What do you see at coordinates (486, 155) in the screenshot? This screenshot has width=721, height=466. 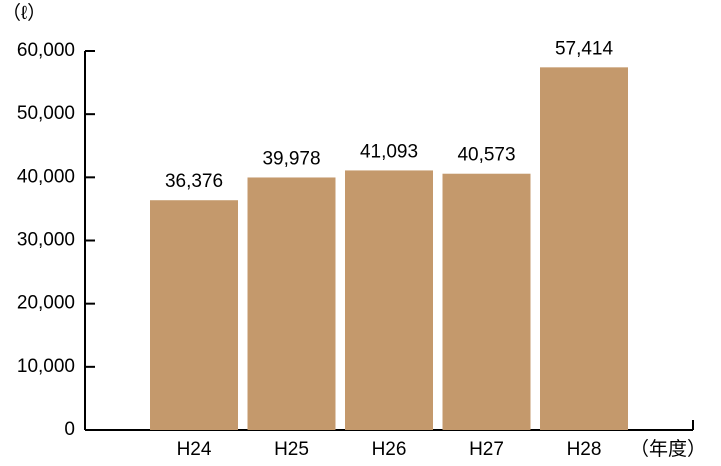 I see `value-label: 40,573` at bounding box center [486, 155].